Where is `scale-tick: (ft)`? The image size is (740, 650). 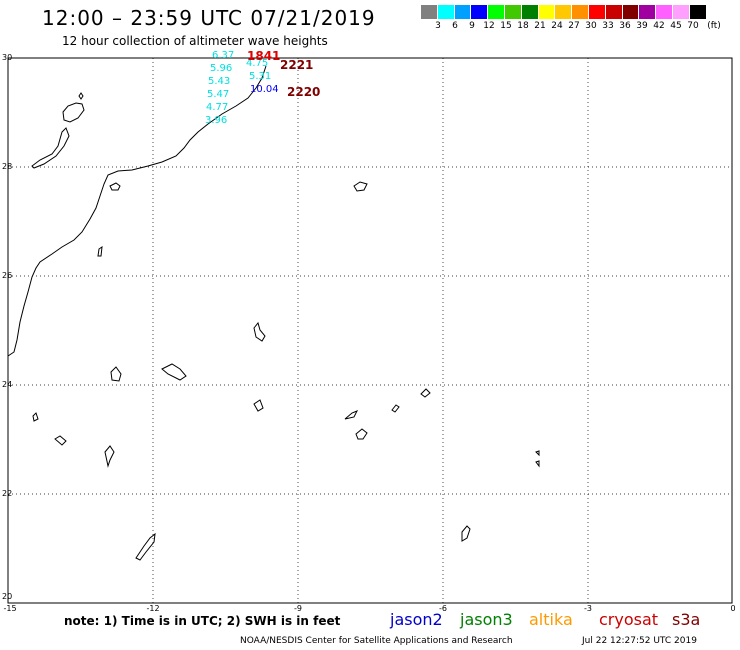
scale-tick: (ft) is located at coordinates (714, 26).